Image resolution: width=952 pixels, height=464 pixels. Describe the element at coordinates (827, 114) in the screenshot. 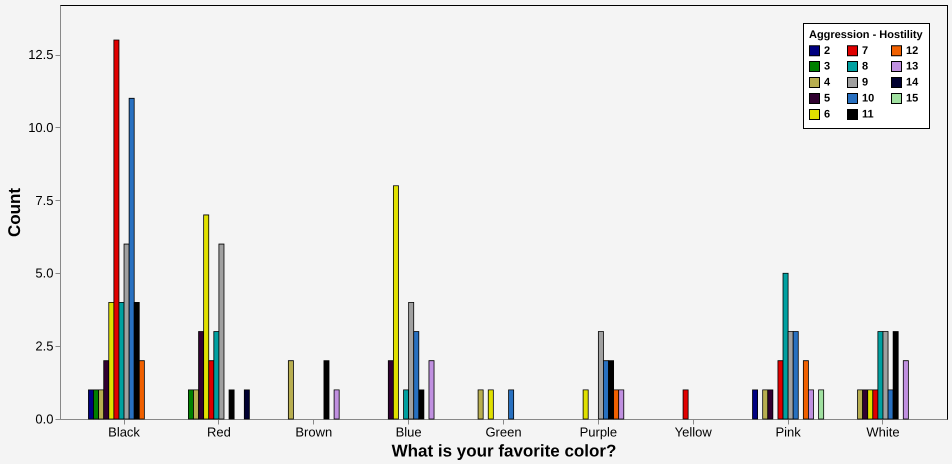

I see `legend-label: 6` at that location.